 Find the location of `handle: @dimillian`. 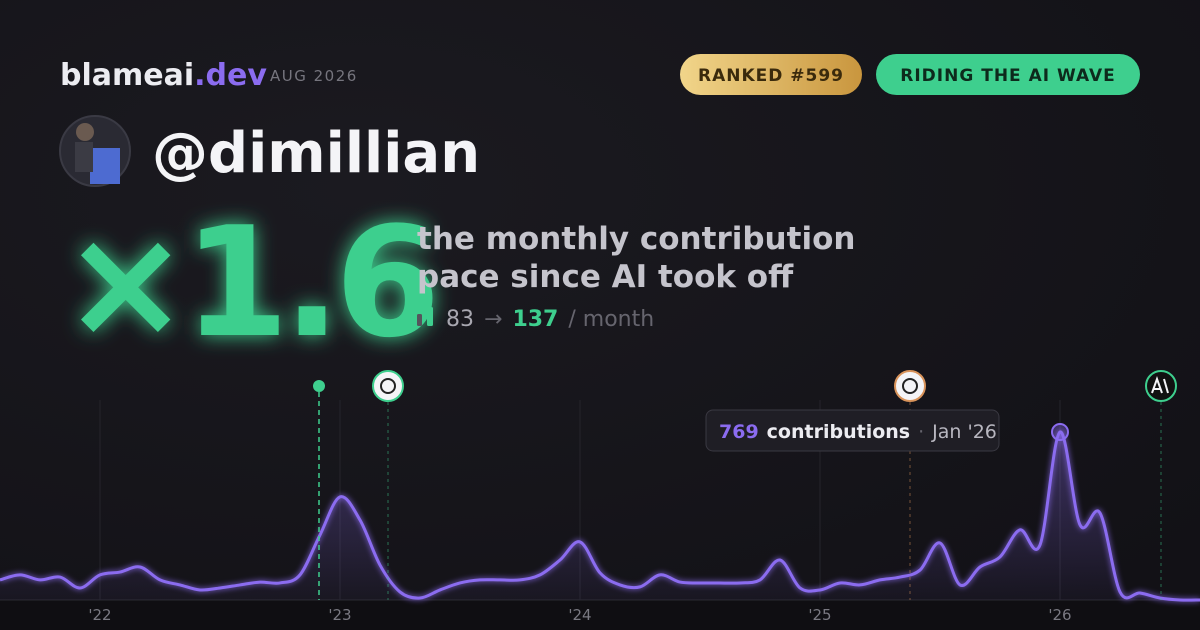

handle: @dimillian is located at coordinates (316, 153).